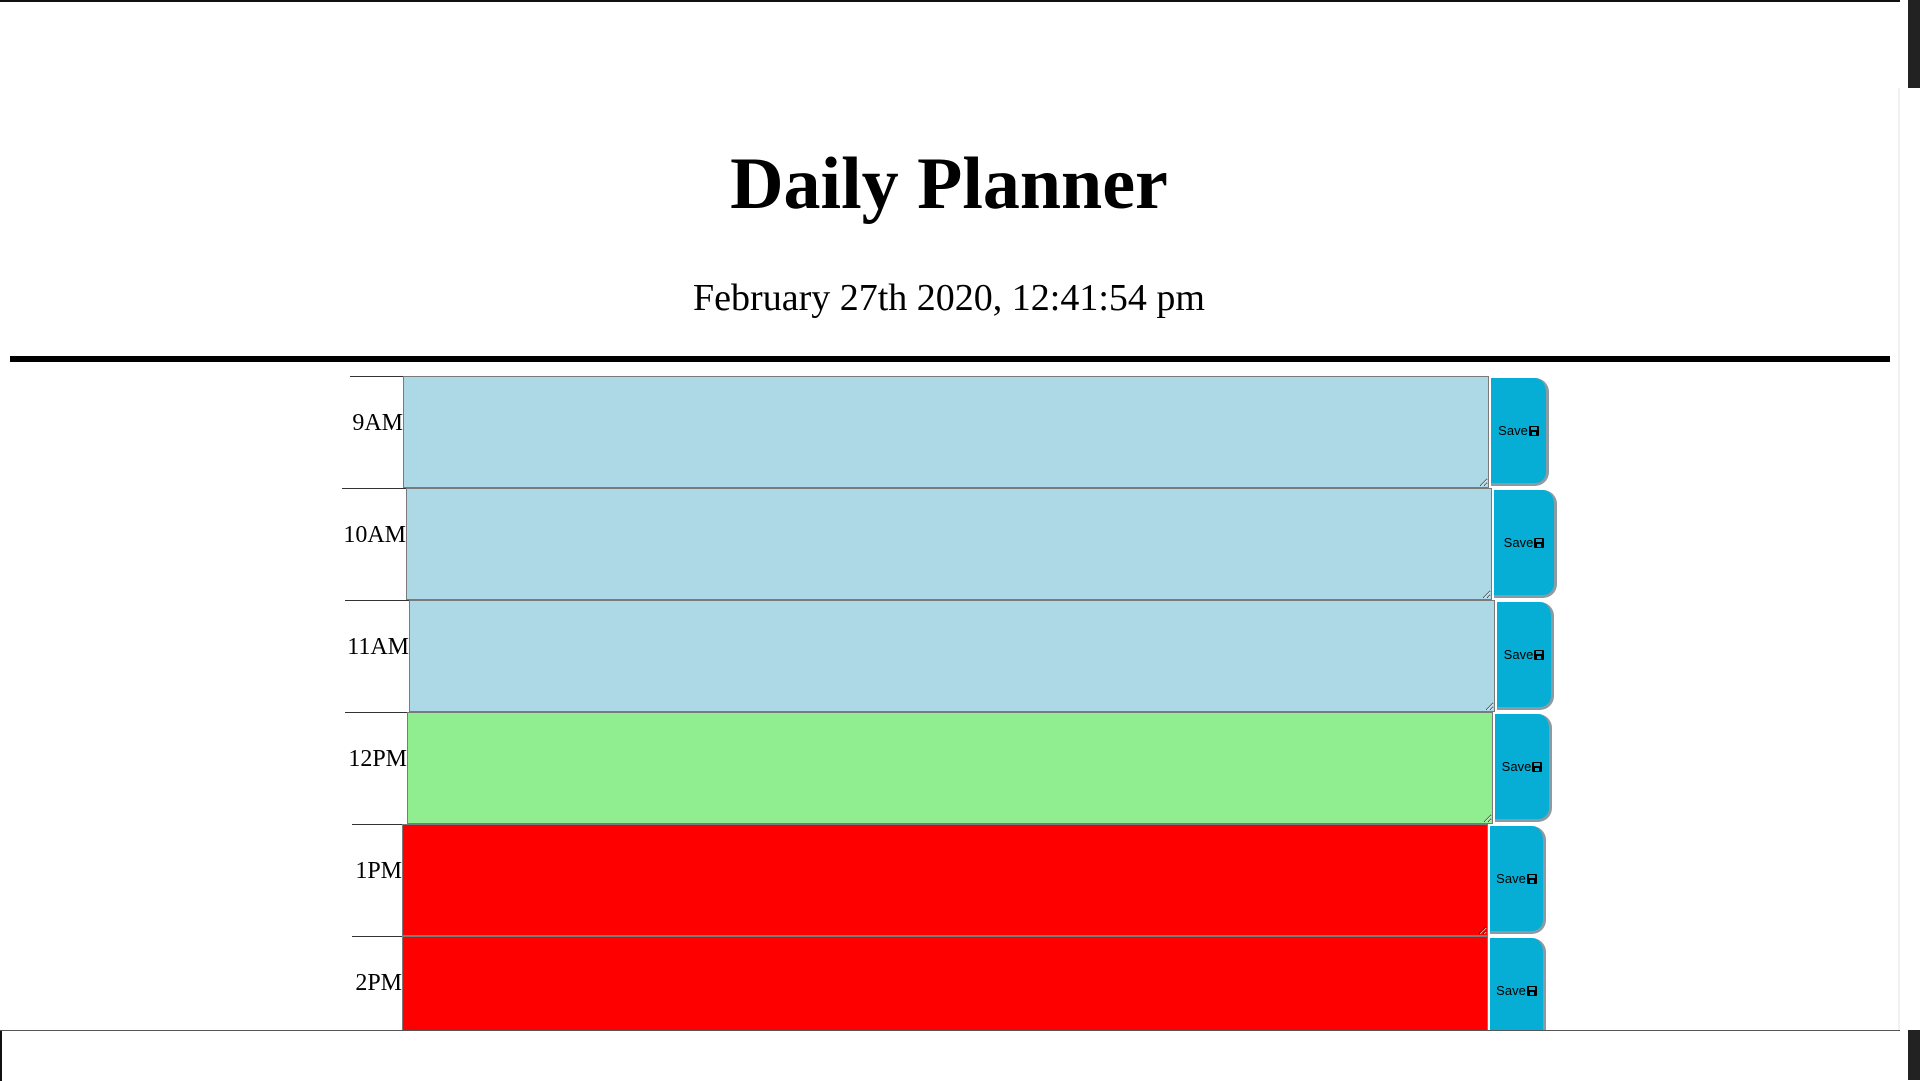 This screenshot has height=1081, width=1920. I want to click on time-block-2pm: 2PM Save, so click(800, 983).